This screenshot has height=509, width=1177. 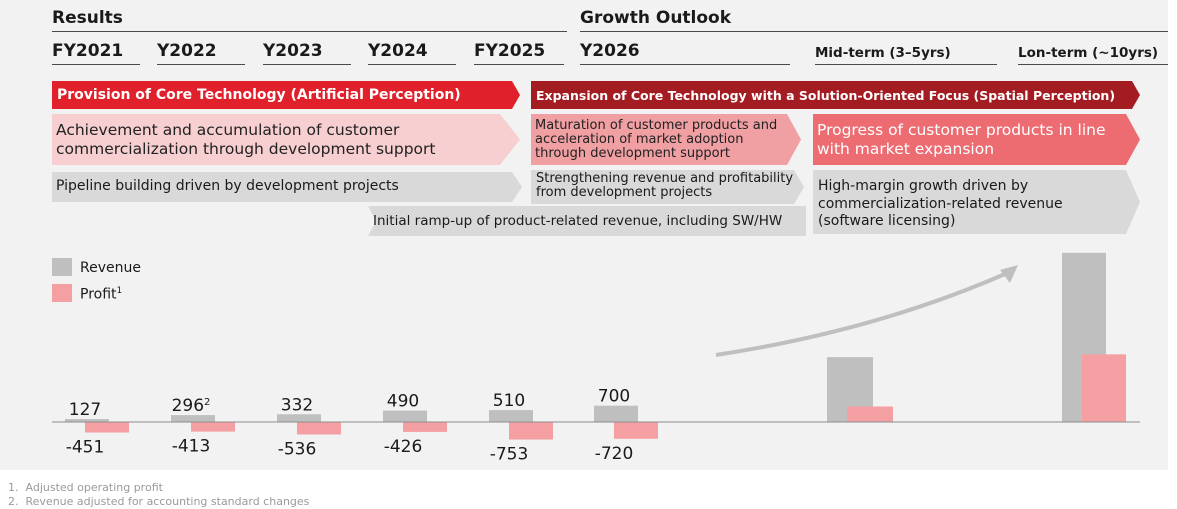 What do you see at coordinates (13, 487) in the screenshot?
I see `footnote-1-num: 1.` at bounding box center [13, 487].